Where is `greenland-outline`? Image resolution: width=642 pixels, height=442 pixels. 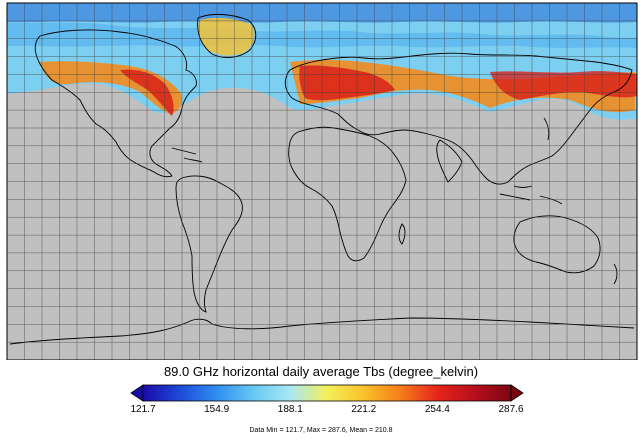 greenland-outline is located at coordinates (227, 35).